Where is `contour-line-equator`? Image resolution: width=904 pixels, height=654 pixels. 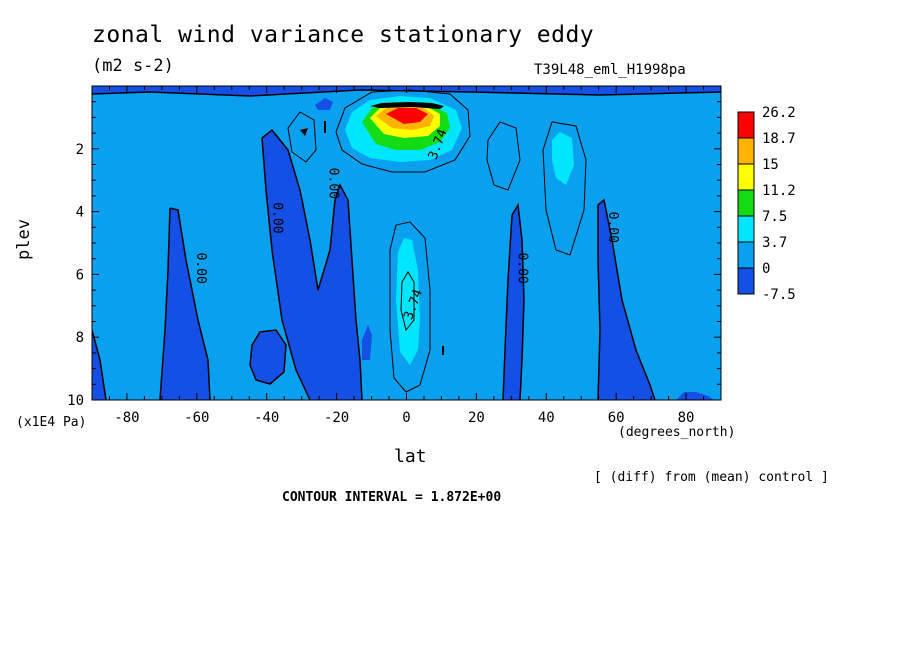 contour-line-equator is located at coordinates (410, 307).